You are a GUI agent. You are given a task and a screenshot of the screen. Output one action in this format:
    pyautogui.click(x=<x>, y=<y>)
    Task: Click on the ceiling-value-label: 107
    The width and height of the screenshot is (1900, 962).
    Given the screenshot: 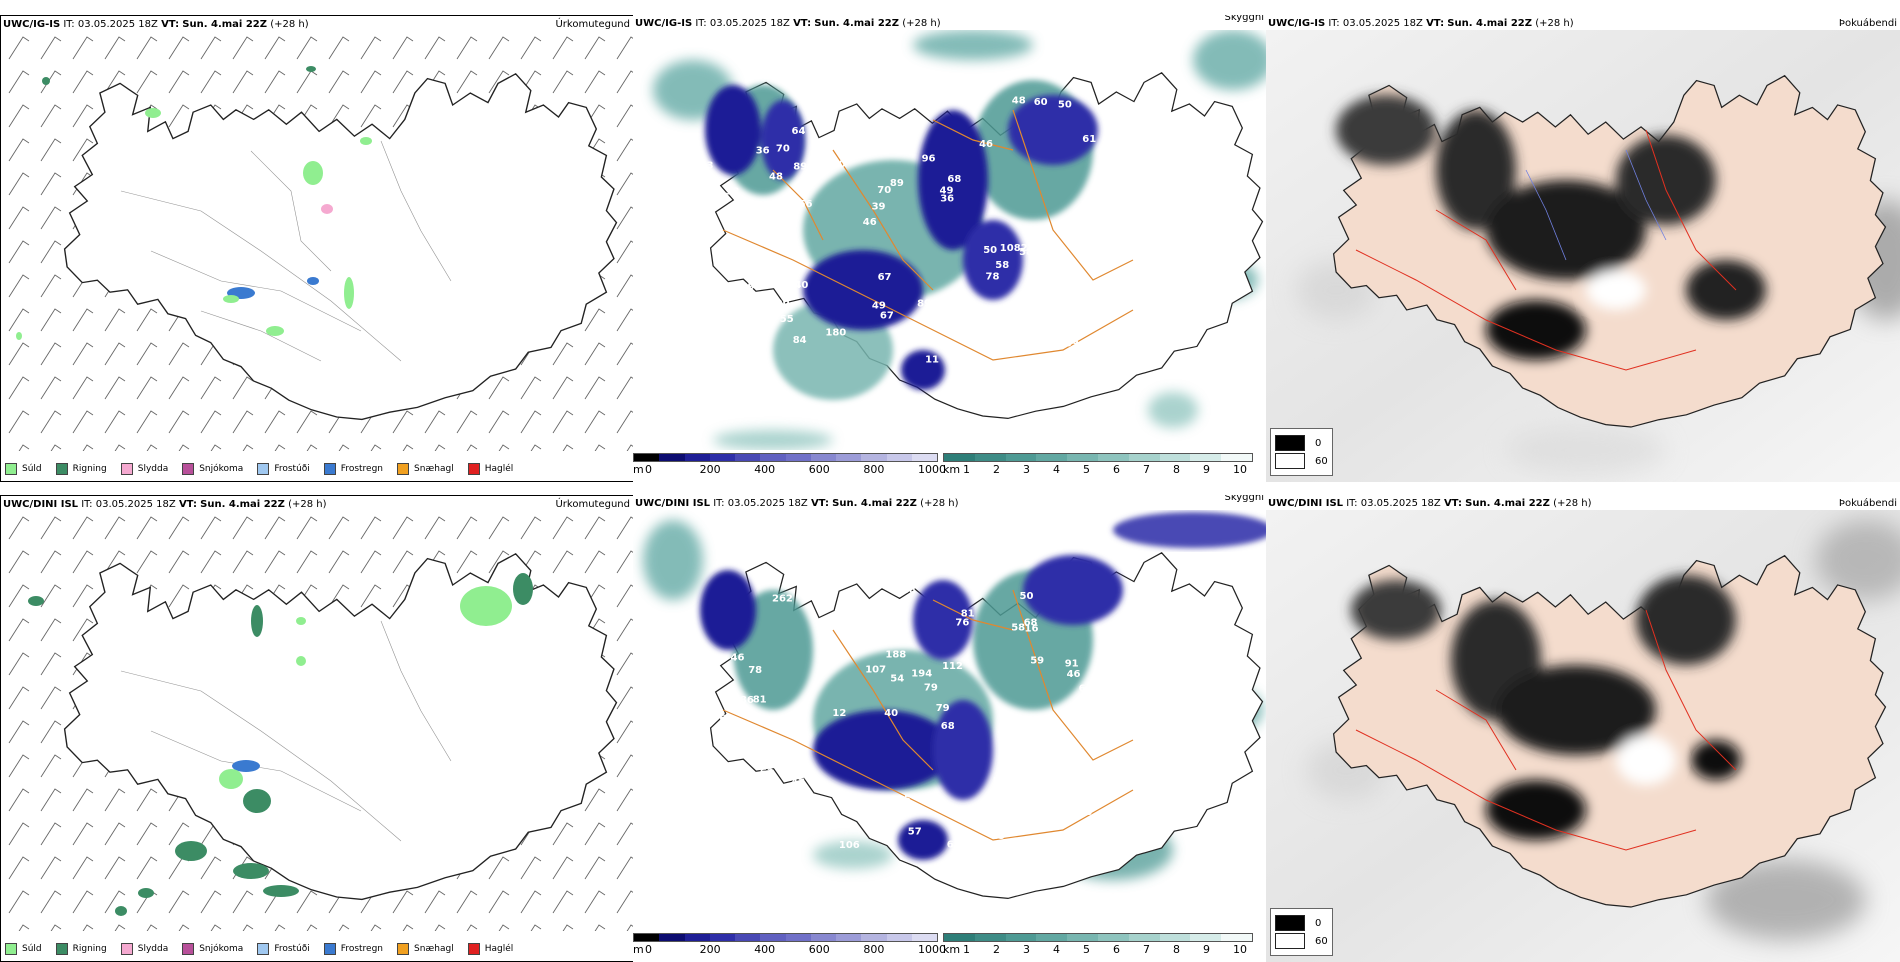 What is the action you would take?
    pyautogui.click(x=875, y=670)
    